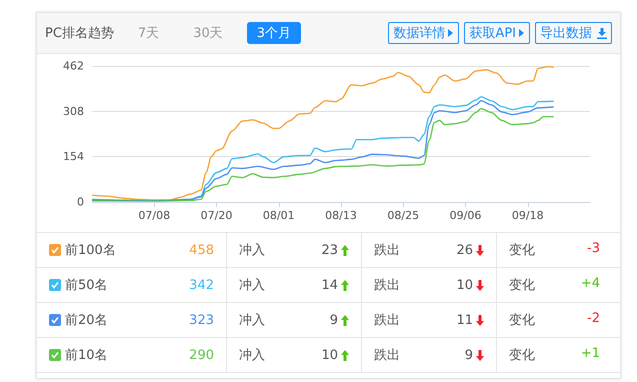  Describe the element at coordinates (86, 320) in the screenshot. I see `legend-label: 前20名` at that location.